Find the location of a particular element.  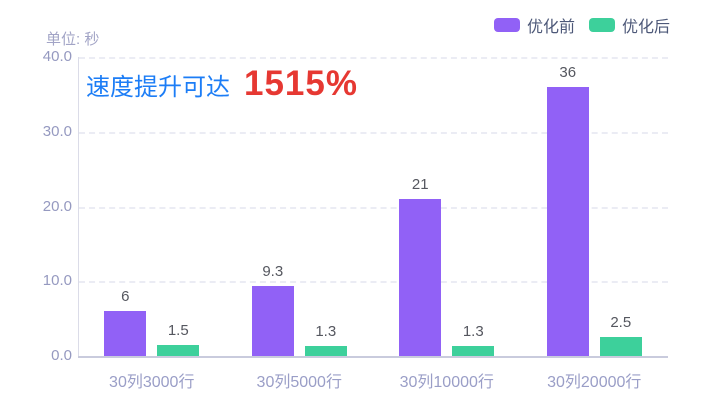

x-category-label: 30列5000行 is located at coordinates (299, 382).